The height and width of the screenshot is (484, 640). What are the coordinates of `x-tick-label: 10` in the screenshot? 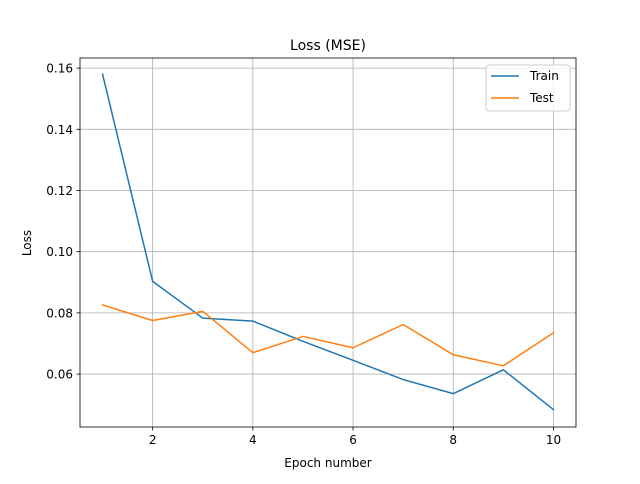 It's located at (553, 440).